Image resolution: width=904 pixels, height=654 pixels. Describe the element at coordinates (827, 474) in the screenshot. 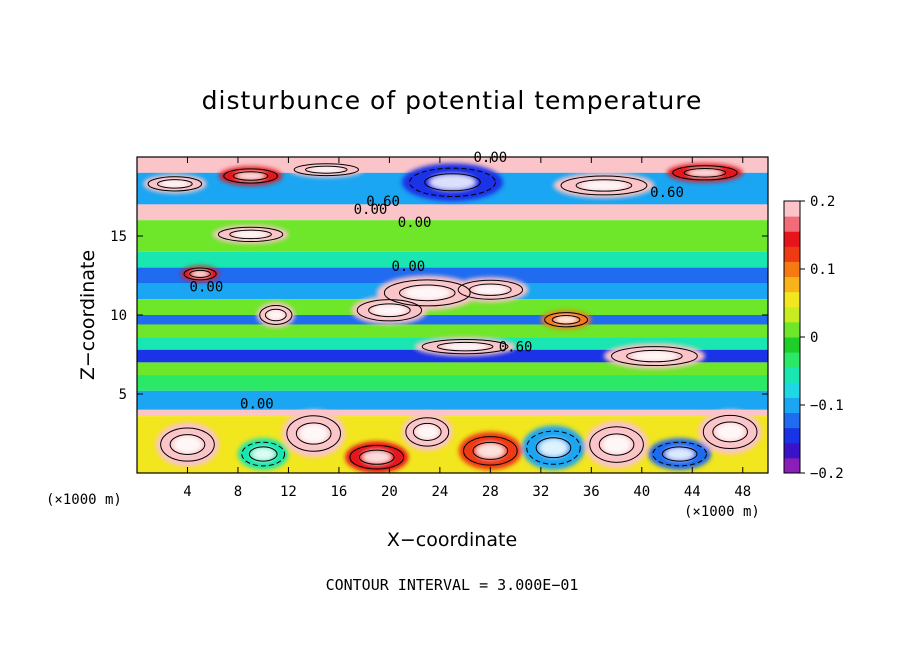

I see `colorbar-tick-label: −0.2` at that location.